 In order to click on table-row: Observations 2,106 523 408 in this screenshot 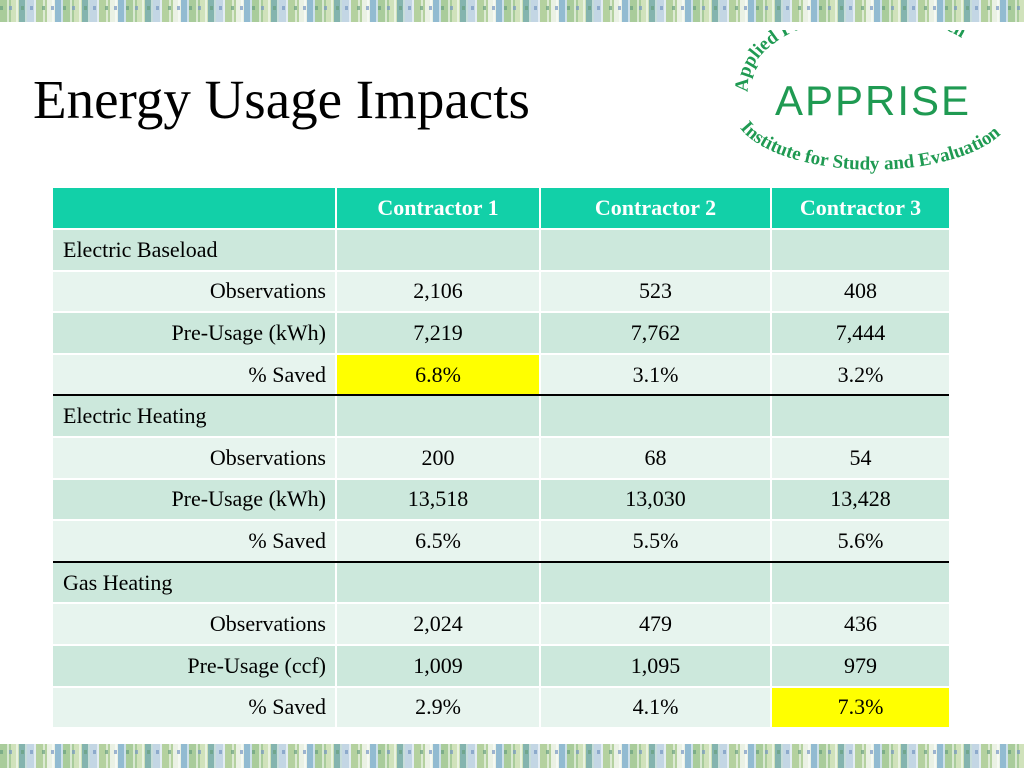, I will do `click(501, 292)`.